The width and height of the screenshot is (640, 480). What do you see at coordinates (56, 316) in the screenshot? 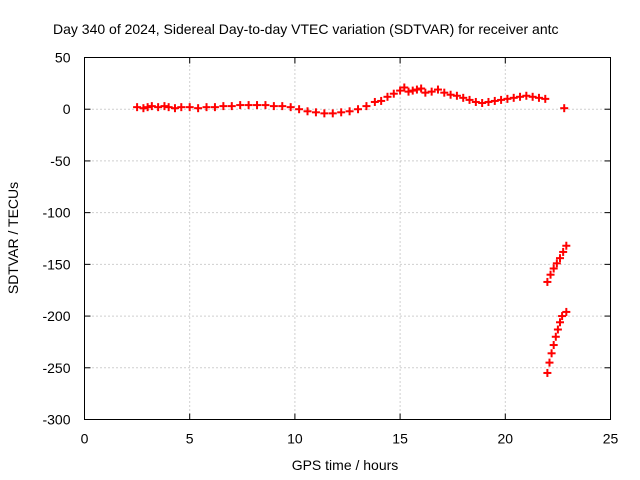
I see `y-tick-label: -200` at bounding box center [56, 316].